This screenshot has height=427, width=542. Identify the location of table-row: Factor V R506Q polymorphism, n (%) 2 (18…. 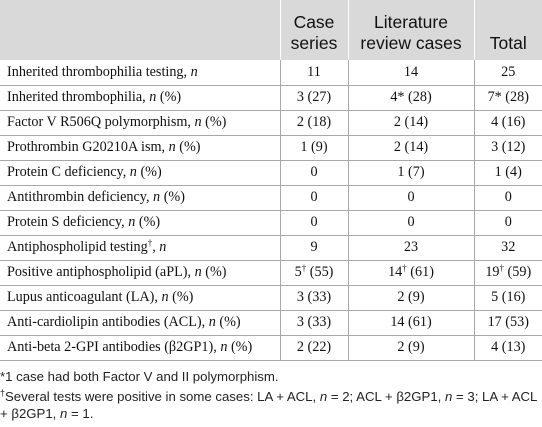
(271, 122).